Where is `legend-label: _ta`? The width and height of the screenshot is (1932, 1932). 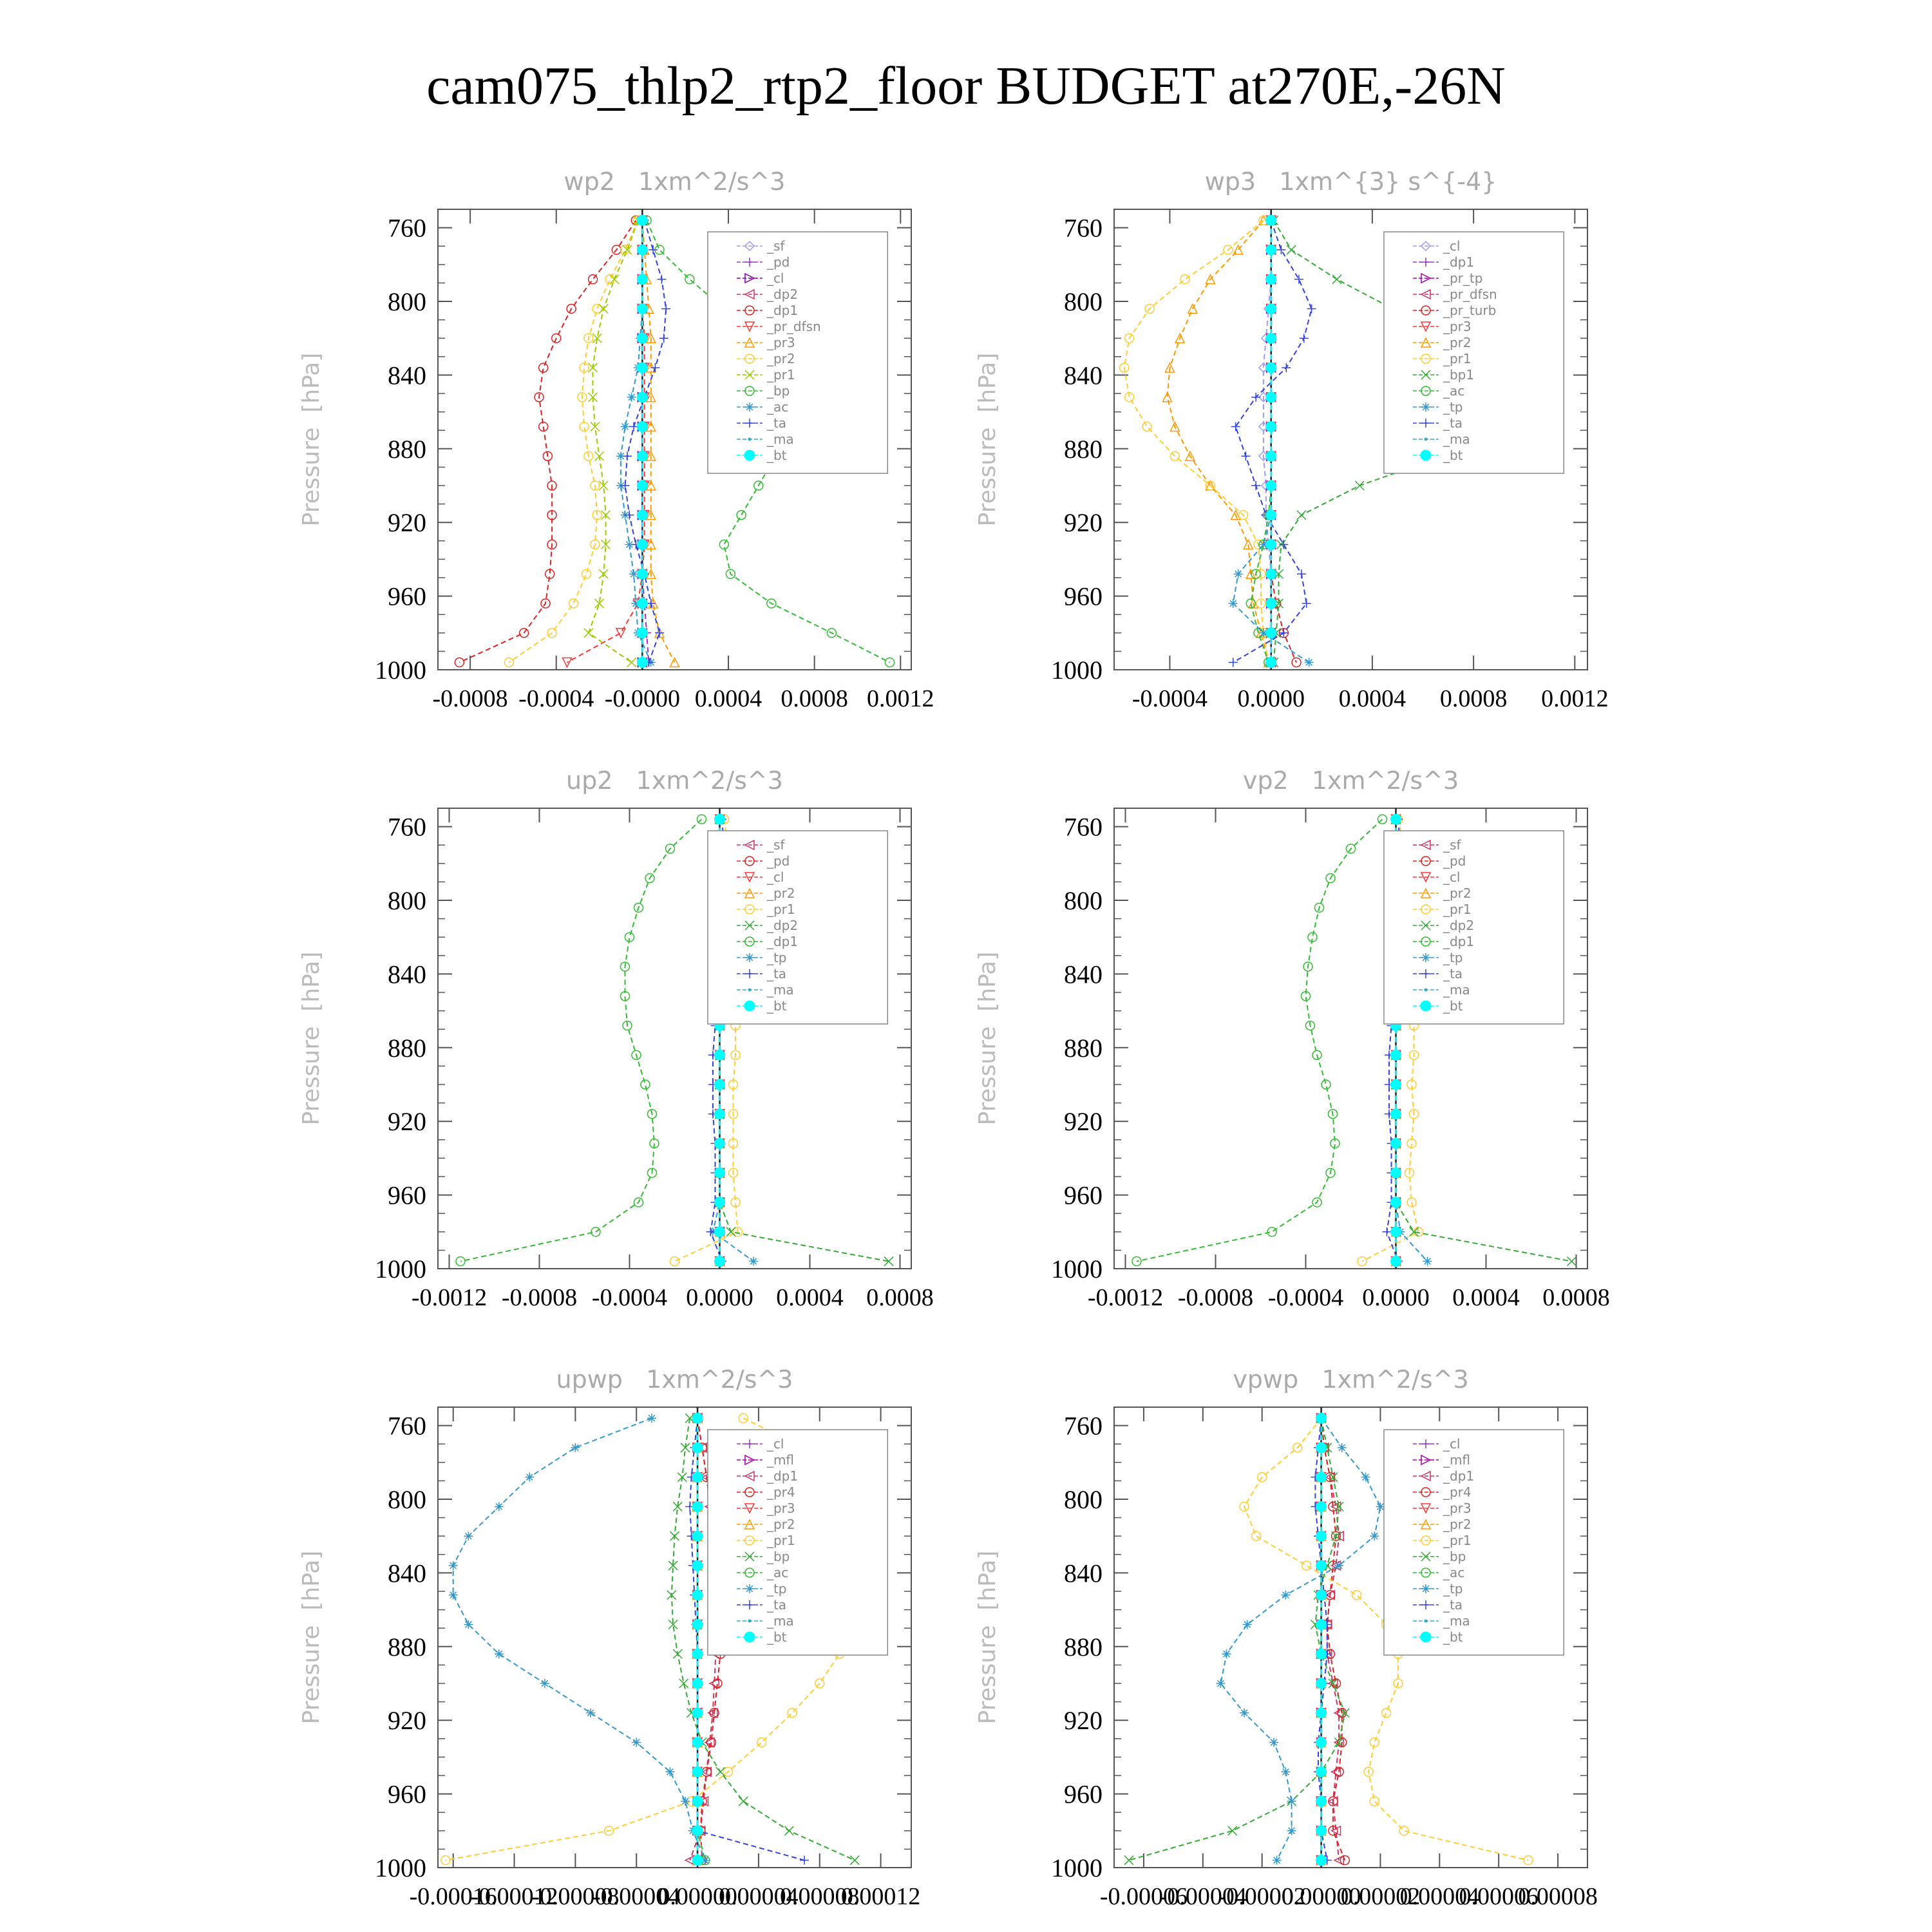 legend-label: _ta is located at coordinates (1453, 423).